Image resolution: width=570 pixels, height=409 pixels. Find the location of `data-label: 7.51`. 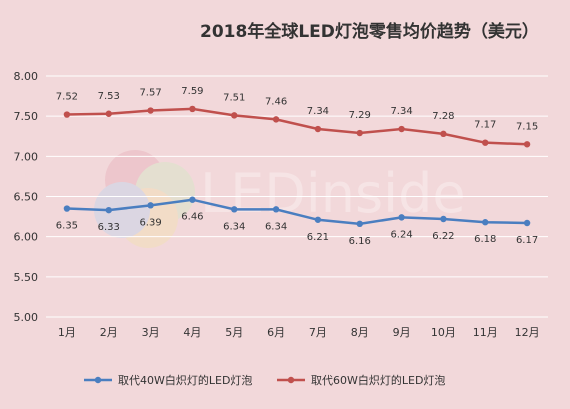

data-label: 7.51 is located at coordinates (234, 97).